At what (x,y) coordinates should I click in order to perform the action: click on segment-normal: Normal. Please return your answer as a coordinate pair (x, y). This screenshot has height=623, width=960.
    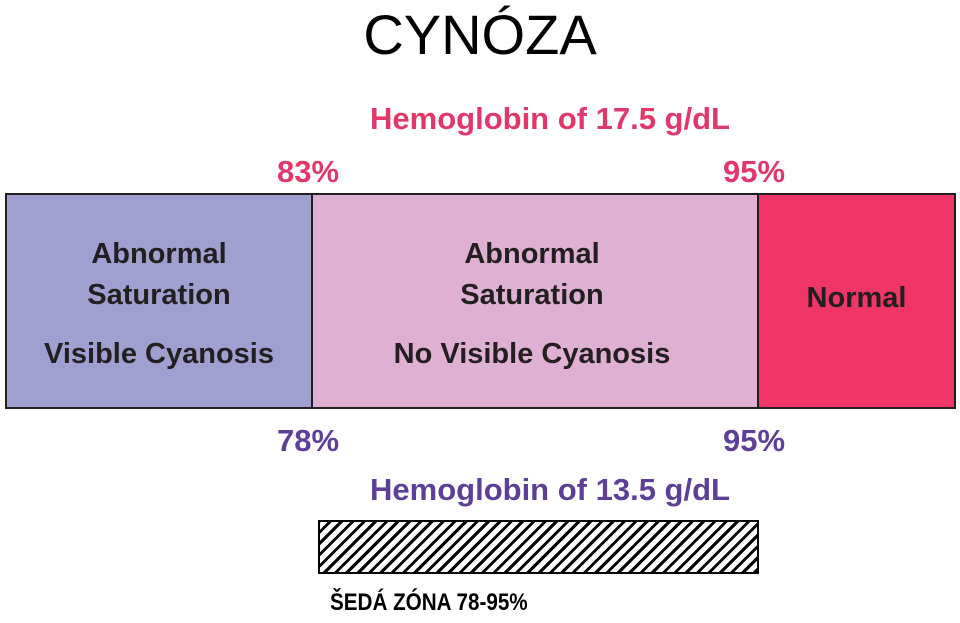
    Looking at the image, I should click on (856, 301).